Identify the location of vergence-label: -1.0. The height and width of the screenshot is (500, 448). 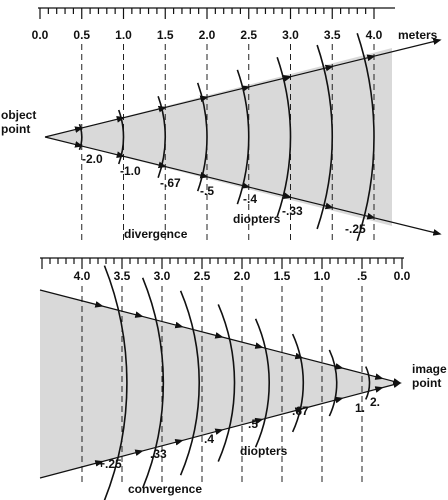
(130, 171).